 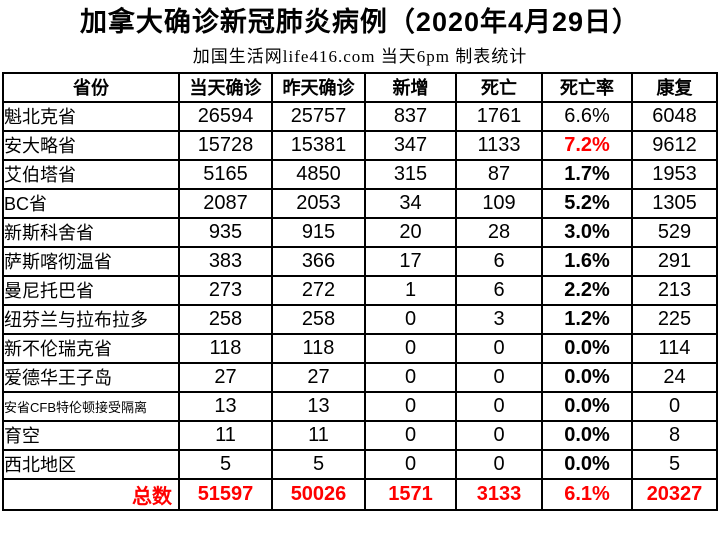 What do you see at coordinates (225, 406) in the screenshot?
I see `today-cell: 13` at bounding box center [225, 406].